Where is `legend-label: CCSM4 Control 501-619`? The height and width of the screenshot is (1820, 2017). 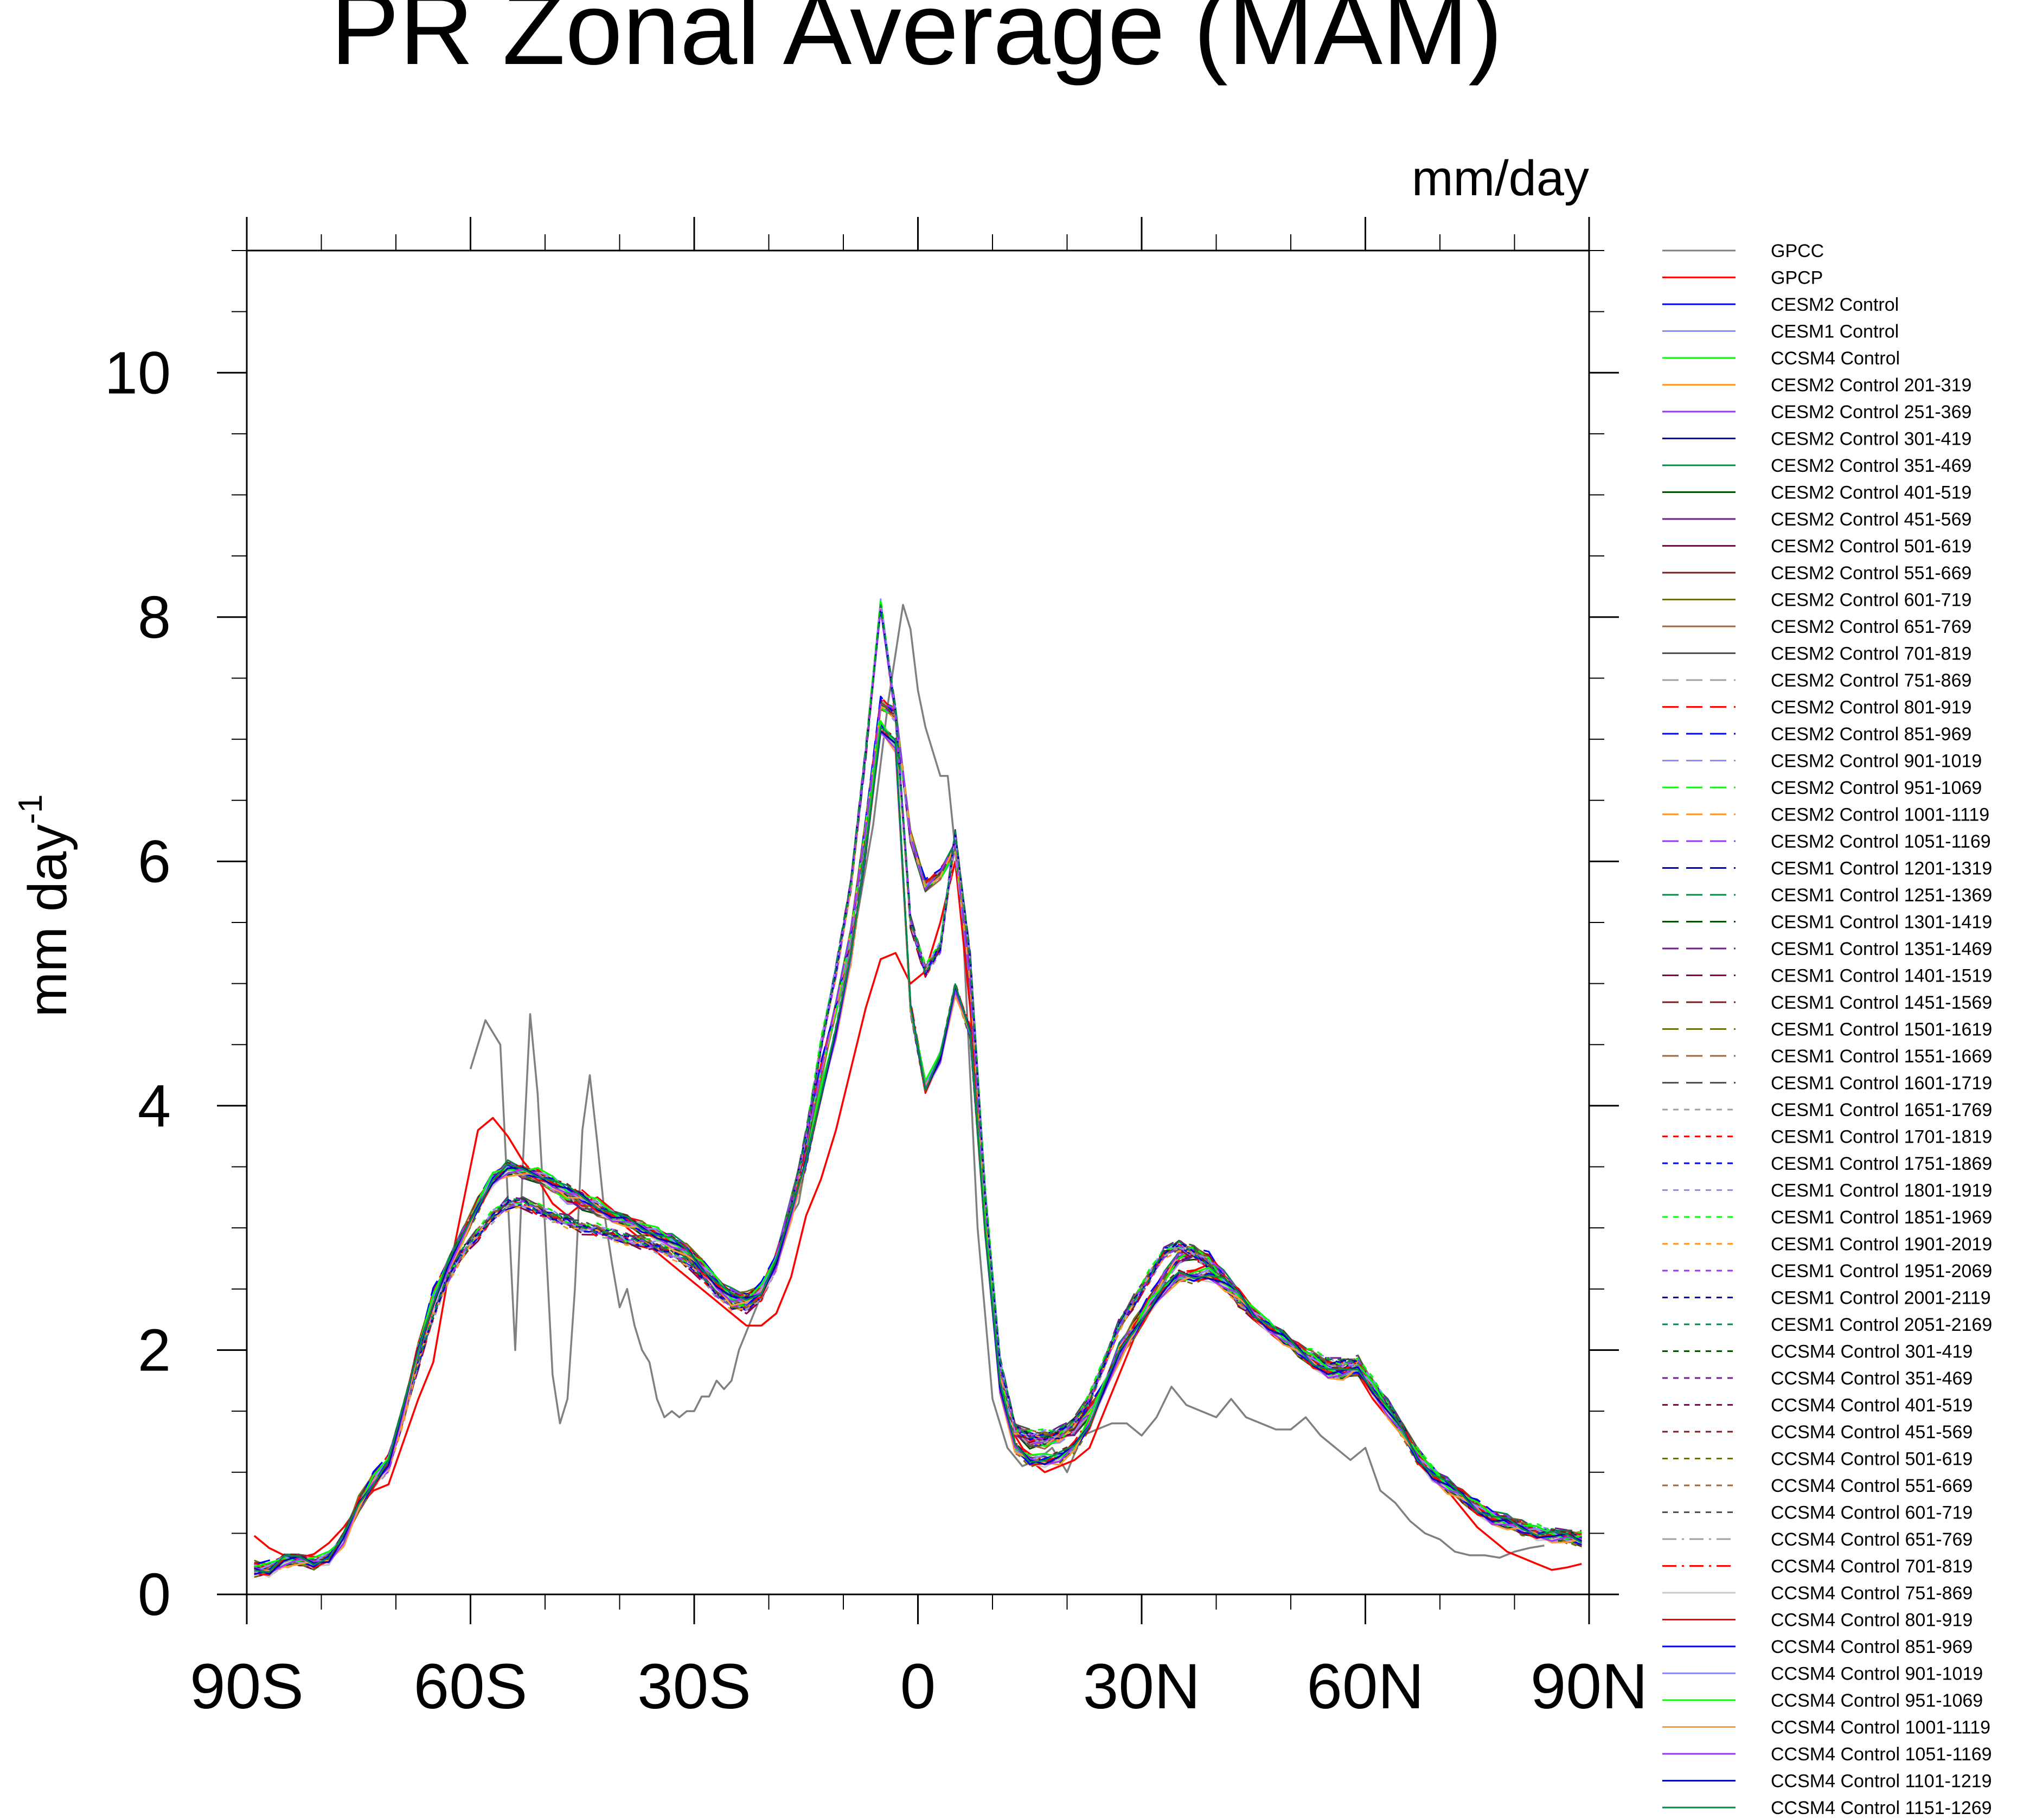 legend-label: CCSM4 Control 501-619 is located at coordinates (1872, 1459).